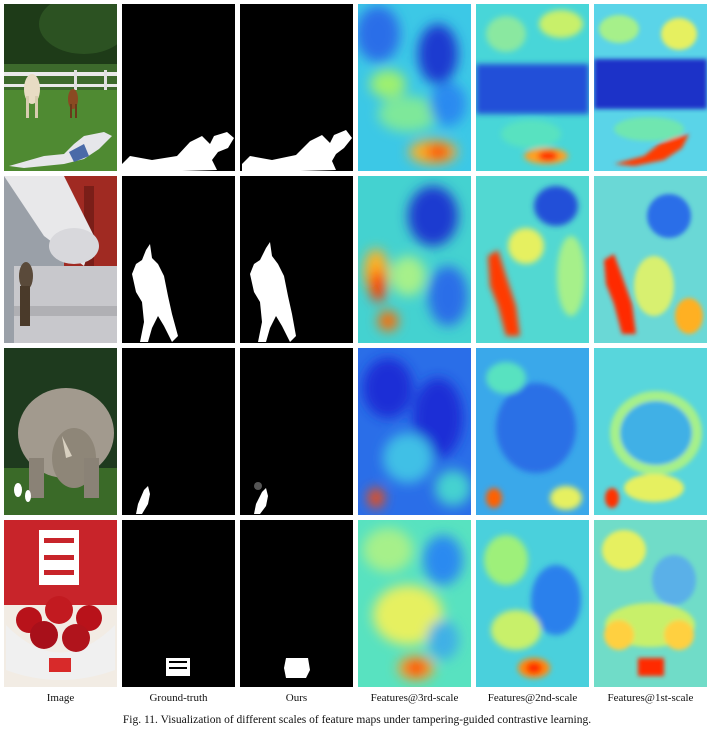  Describe the element at coordinates (414, 87) in the screenshot. I see `heatmap-3rd-scale-horses` at that location.